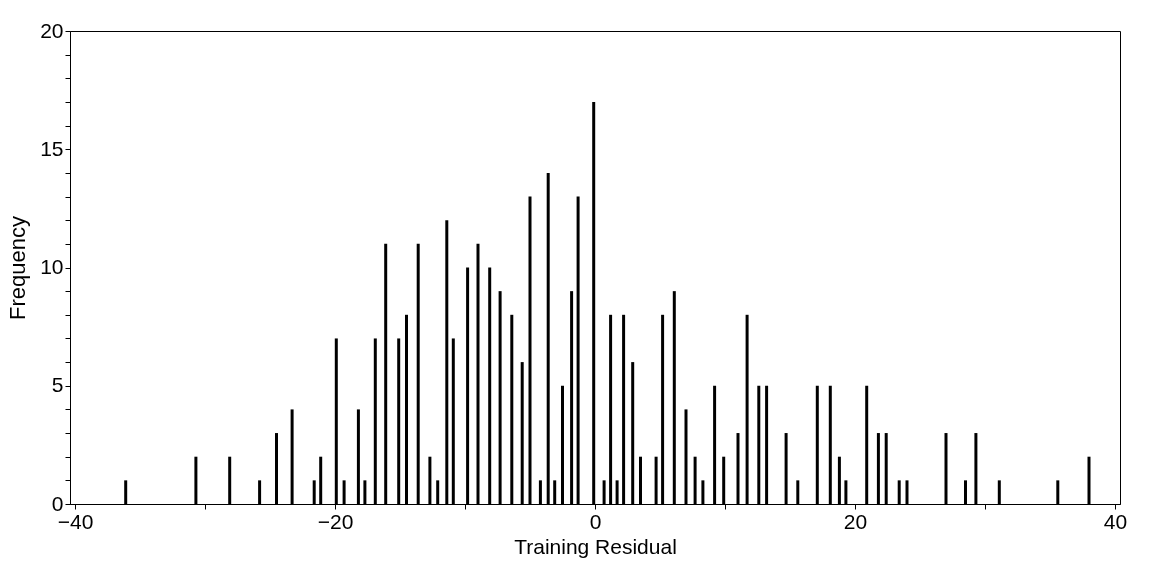 The width and height of the screenshot is (1161, 573). What do you see at coordinates (855, 521) in the screenshot?
I see `x-tick-label: 20` at bounding box center [855, 521].